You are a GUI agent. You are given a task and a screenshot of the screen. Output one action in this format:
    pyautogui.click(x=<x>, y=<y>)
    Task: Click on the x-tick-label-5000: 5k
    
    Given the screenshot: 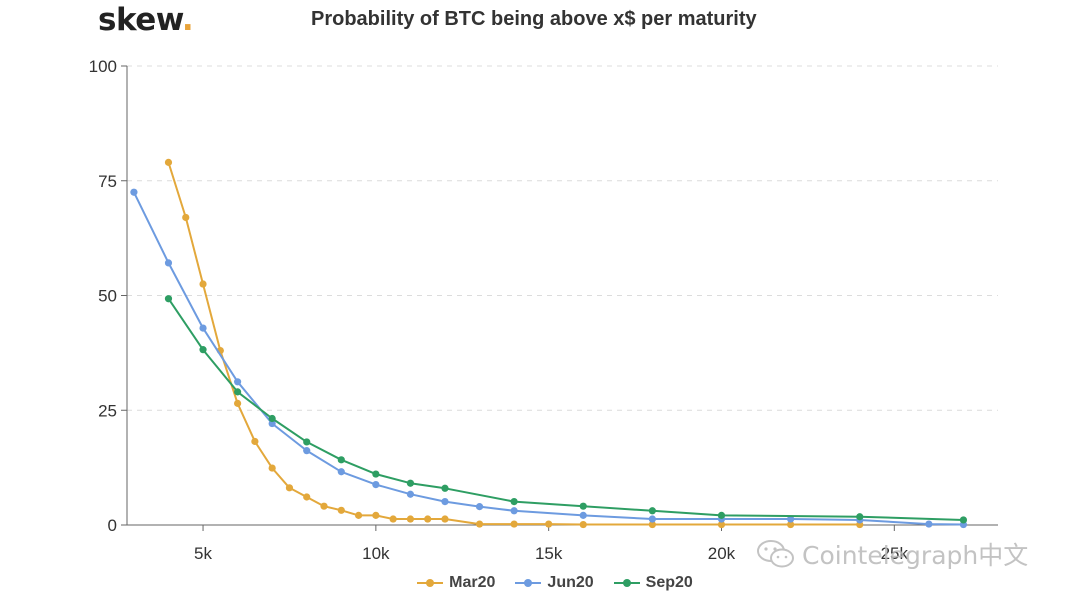 What is the action you would take?
    pyautogui.click(x=203, y=553)
    